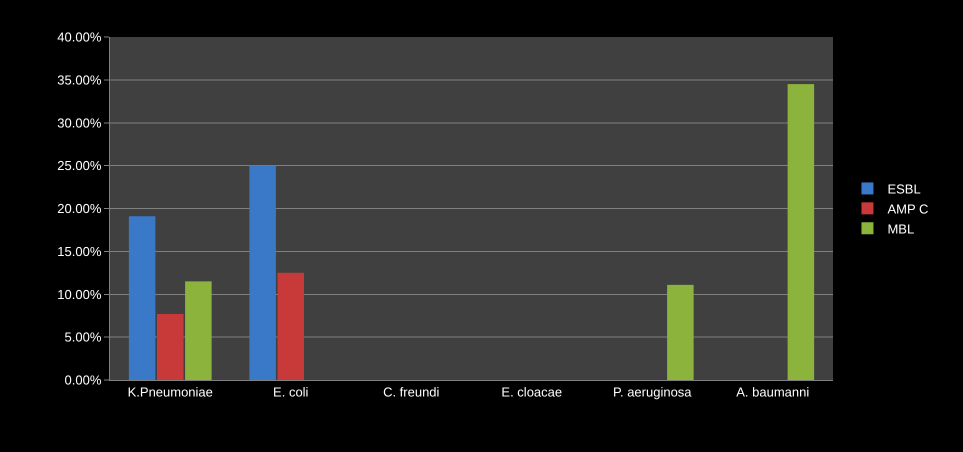  What do you see at coordinates (83, 337) in the screenshot?
I see `y-tick-label: 5.00%` at bounding box center [83, 337].